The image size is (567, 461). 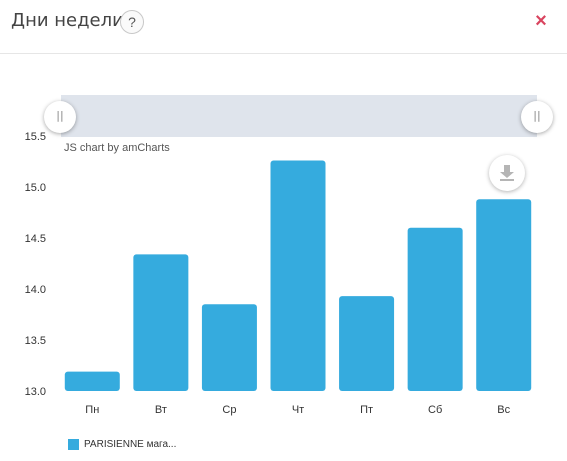 I want to click on scrollbar-grip-right: ||, so click(x=537, y=117).